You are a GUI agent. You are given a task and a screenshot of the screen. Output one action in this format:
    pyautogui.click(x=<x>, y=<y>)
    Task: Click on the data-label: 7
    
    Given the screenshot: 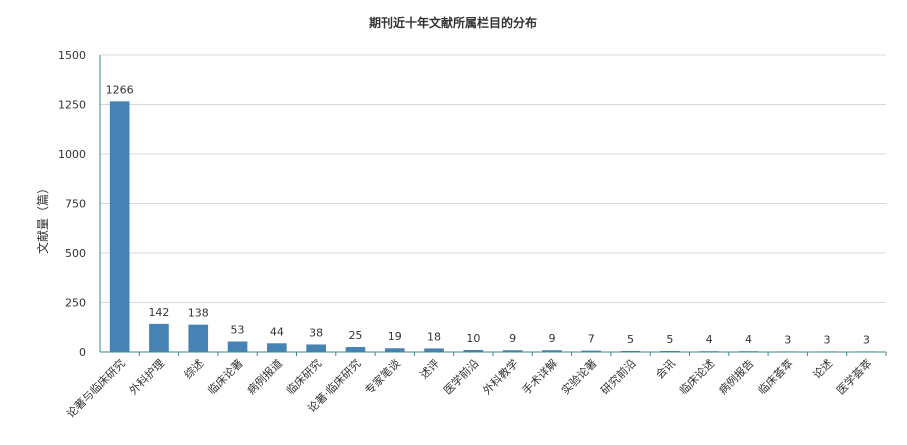 What is the action you would take?
    pyautogui.click(x=591, y=339)
    